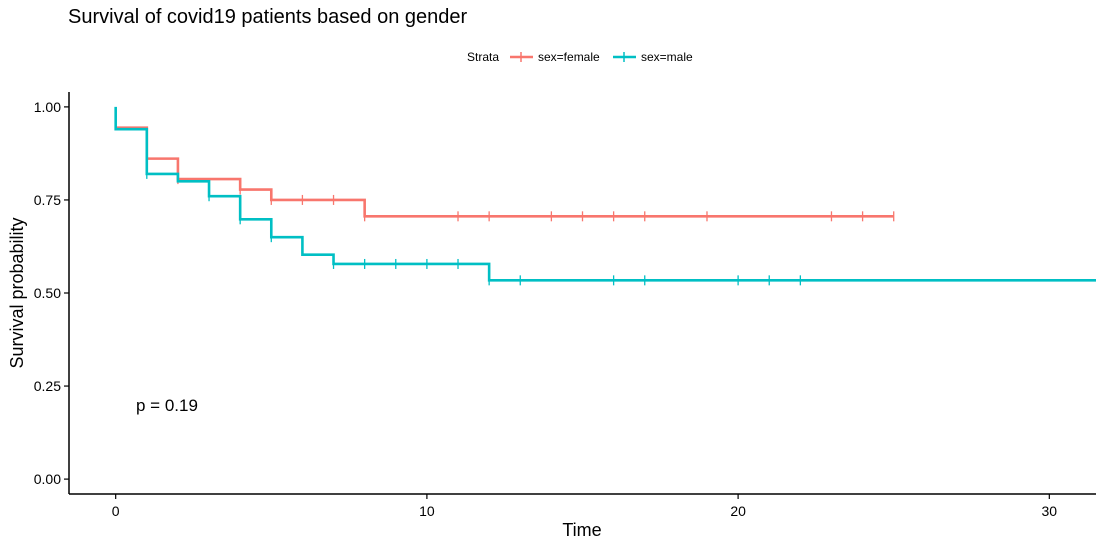 The width and height of the screenshot is (1103, 549). I want to click on series-sex-female, so click(505, 174).